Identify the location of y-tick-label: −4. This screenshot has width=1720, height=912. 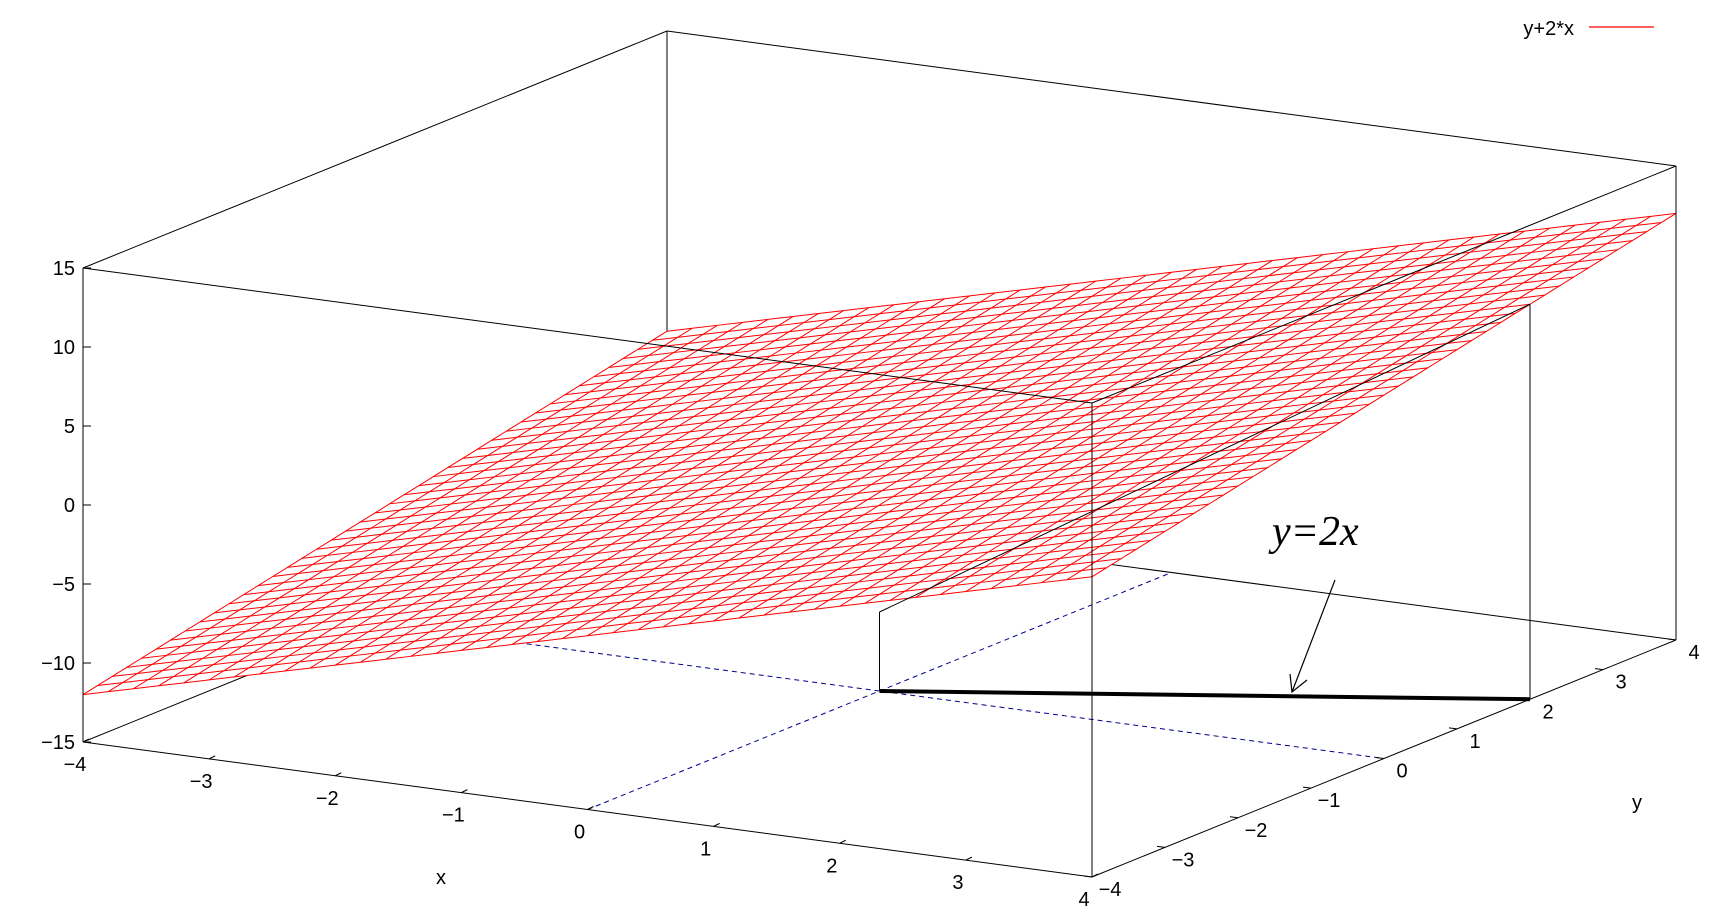
(1110, 890).